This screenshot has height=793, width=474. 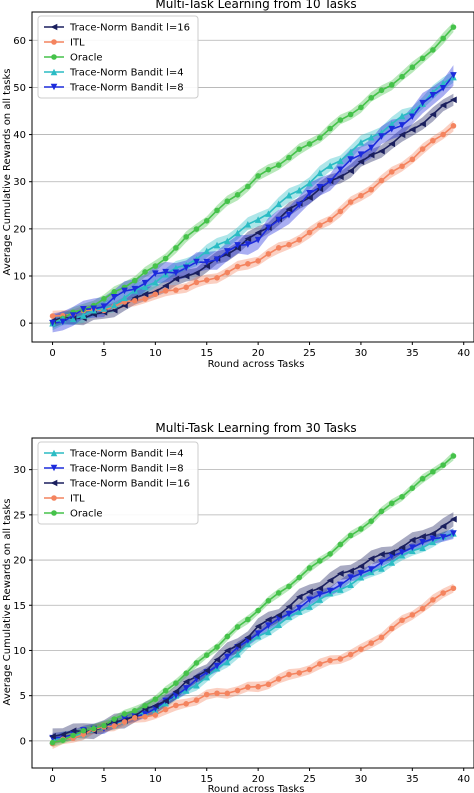 I want to click on legend-entry: ITL, so click(x=77, y=499).